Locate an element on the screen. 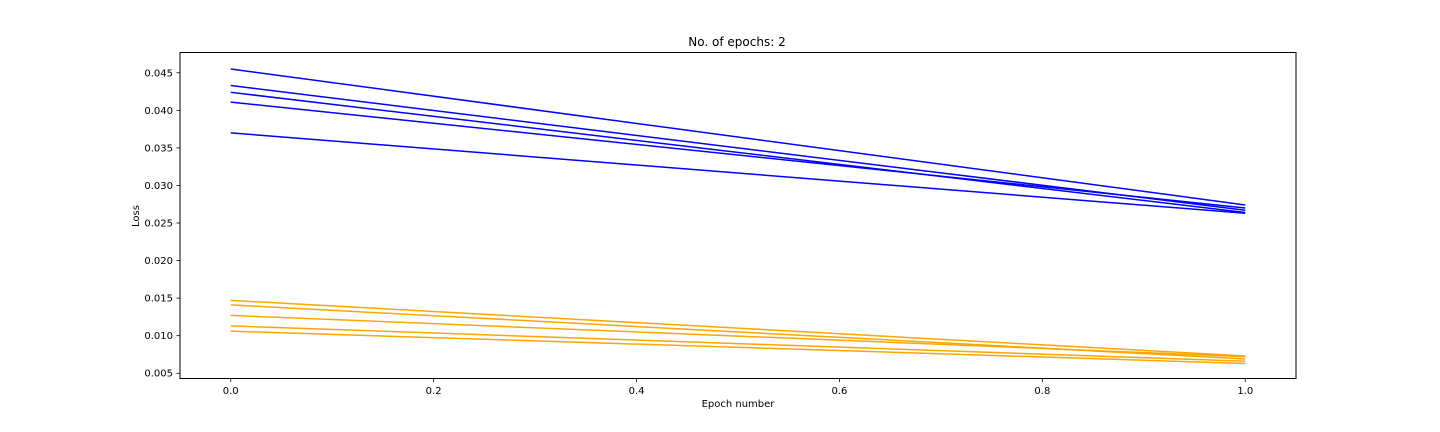  x-tick-label: 0.8 is located at coordinates (1042, 391).